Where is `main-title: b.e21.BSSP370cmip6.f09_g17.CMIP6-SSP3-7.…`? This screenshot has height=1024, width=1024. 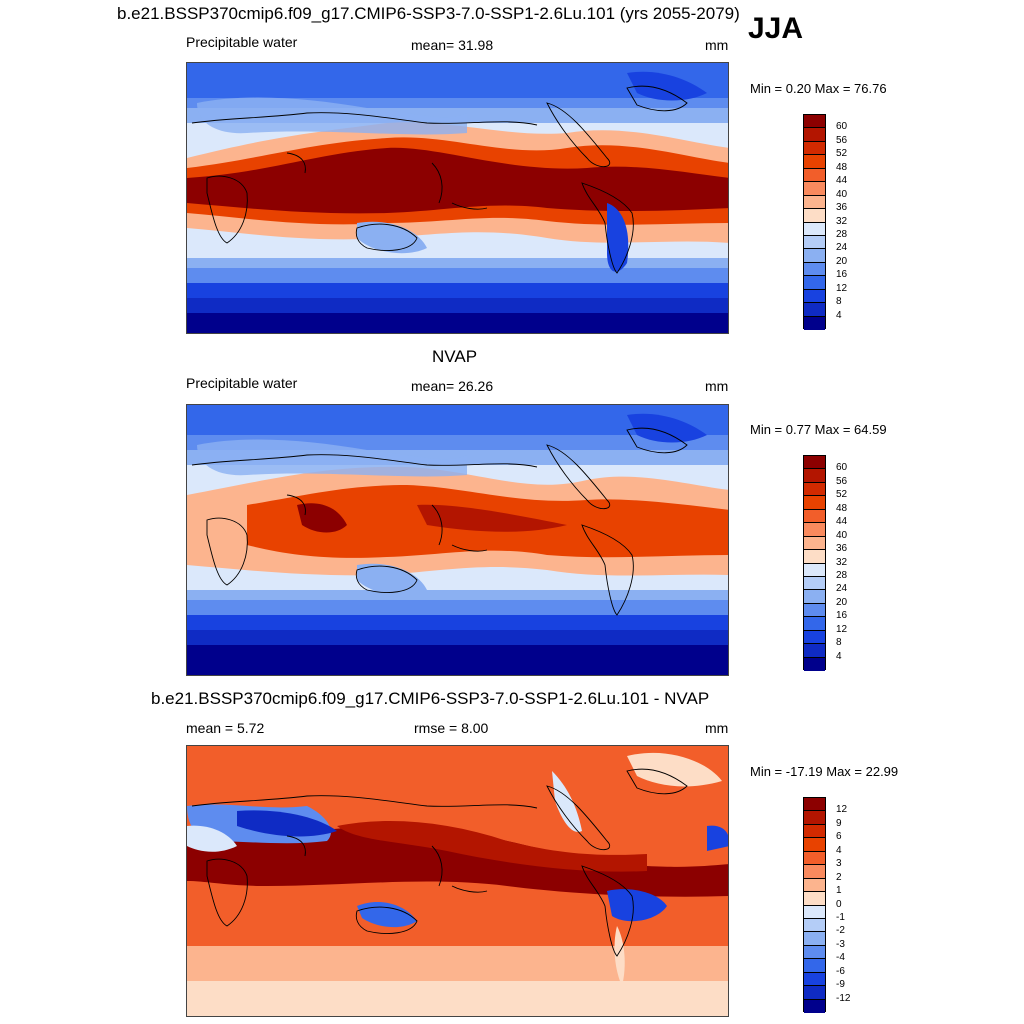 main-title: b.e21.BSSP370cmip6.f09_g17.CMIP6-SSP3-7.… is located at coordinates (428, 13).